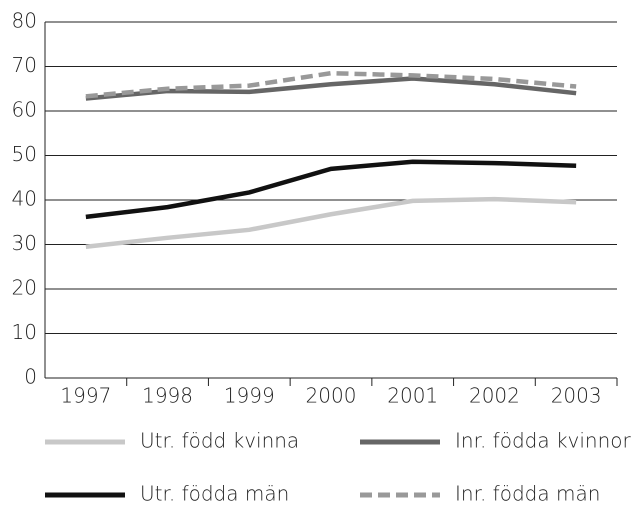 The image size is (641, 511). What do you see at coordinates (543, 441) in the screenshot?
I see `legend-label: Inr. födda kvinnor` at bounding box center [543, 441].